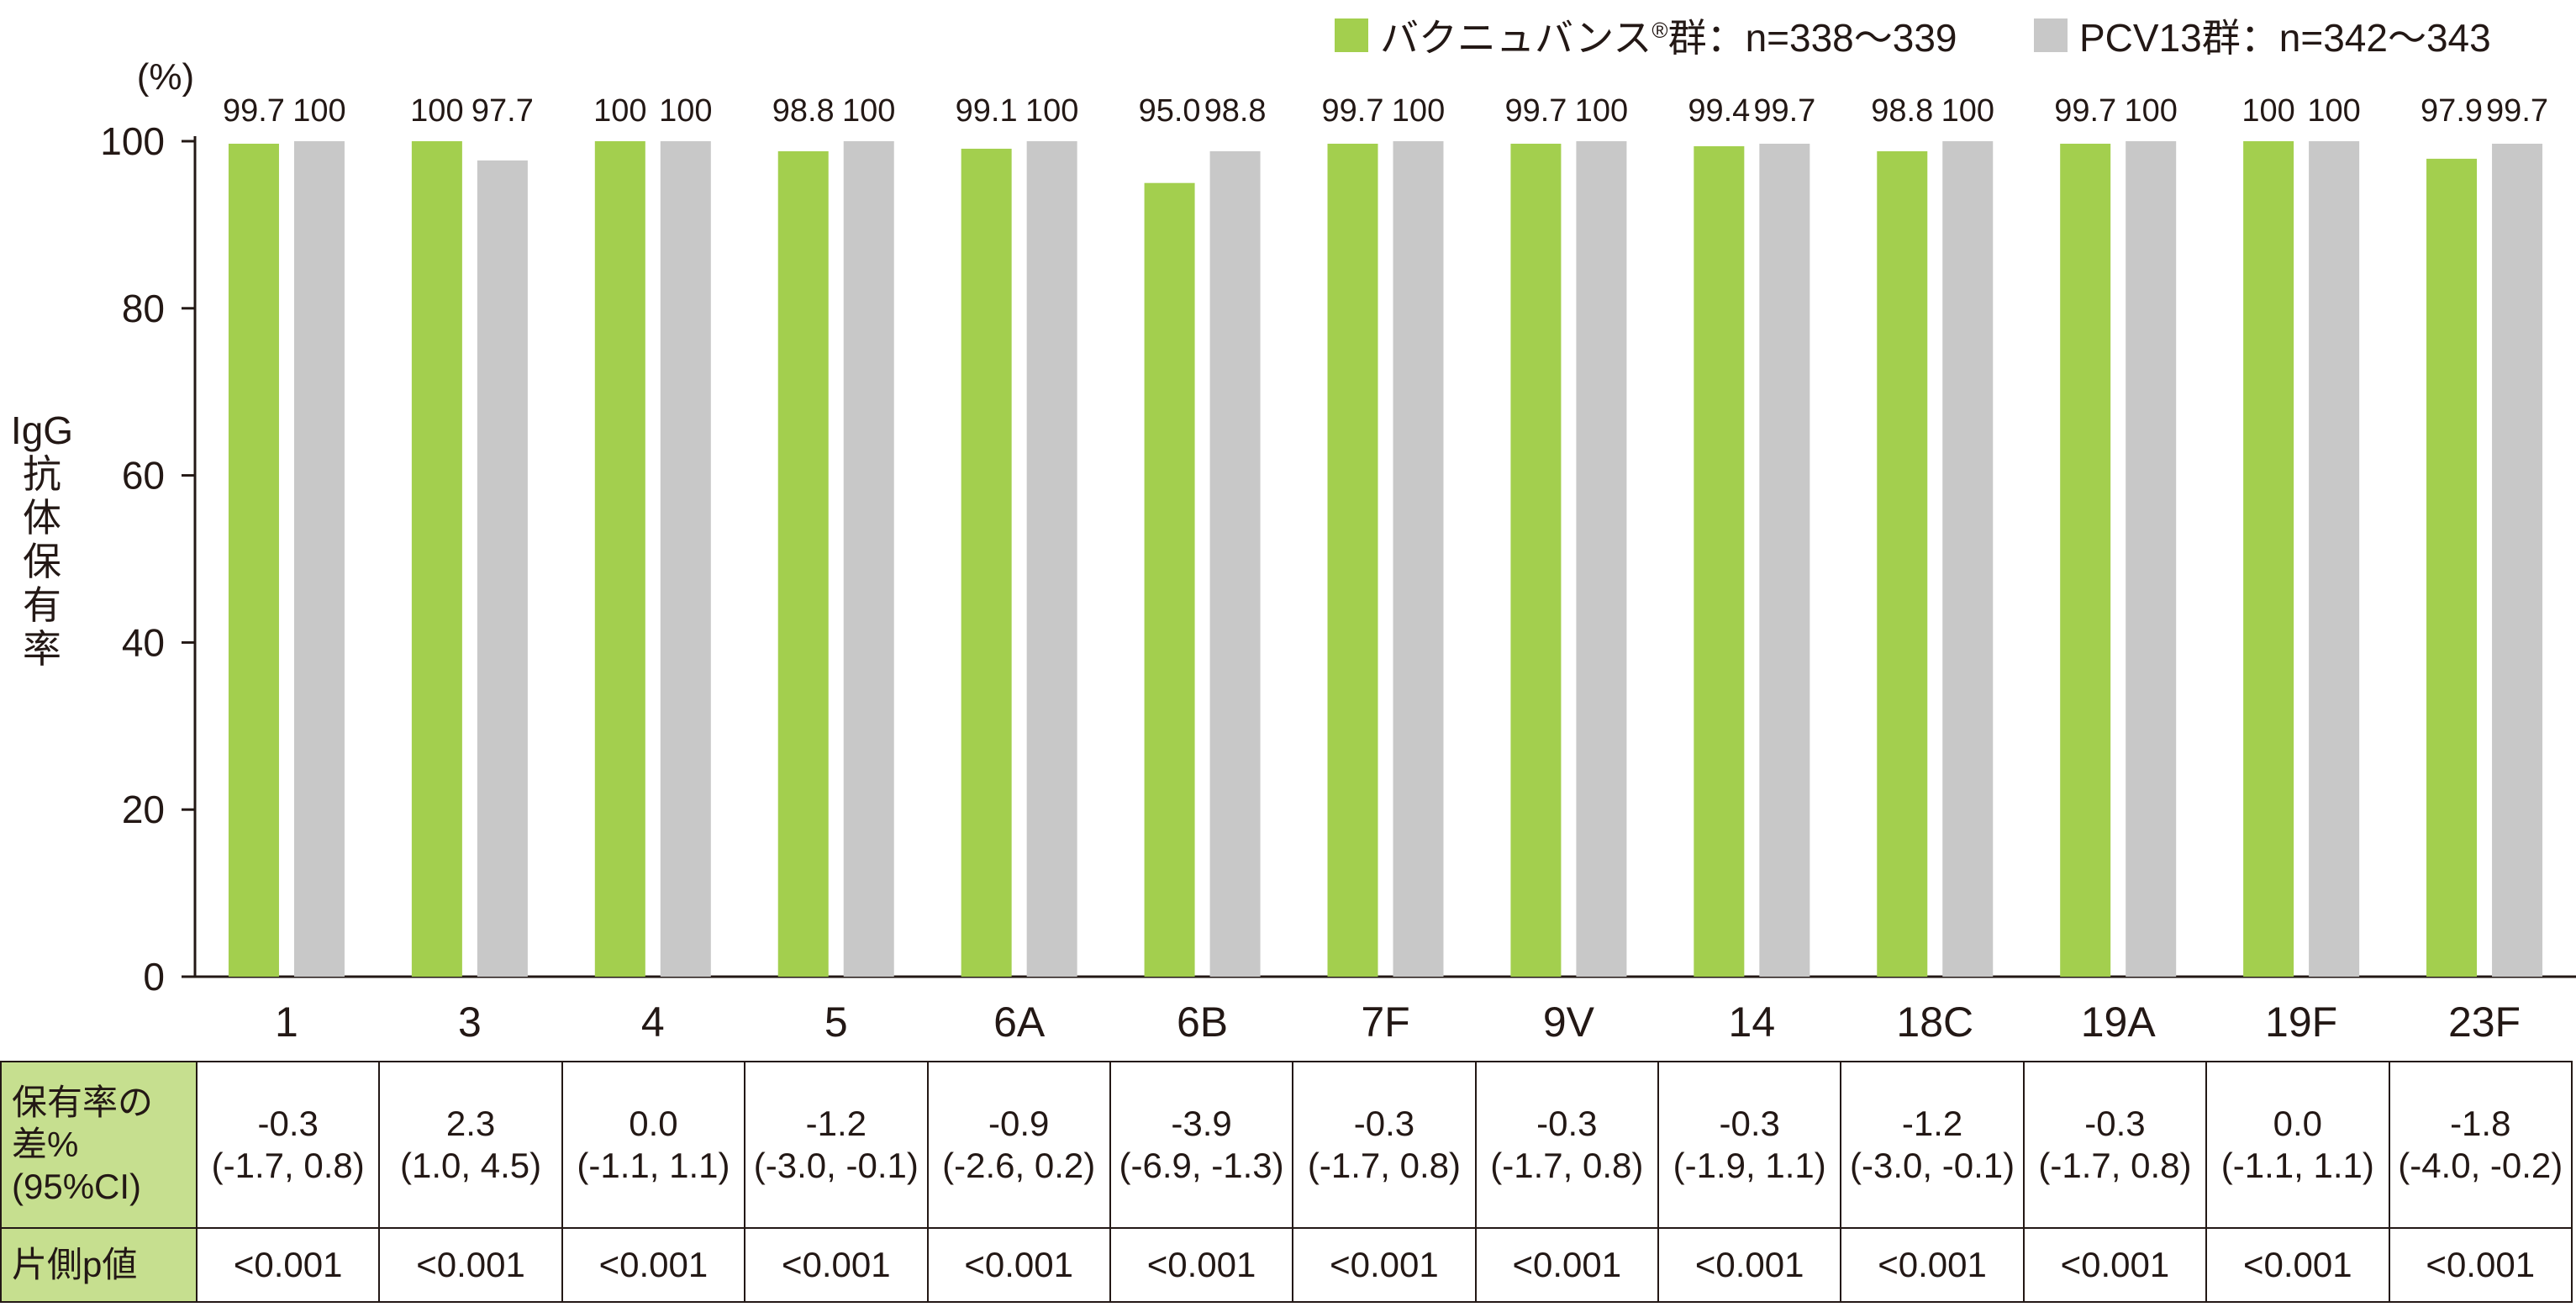 Image resolution: width=2576 pixels, height=1307 pixels. Describe the element at coordinates (1019, 1123) in the screenshot. I see `cell-diff-value: -0.9` at that location.